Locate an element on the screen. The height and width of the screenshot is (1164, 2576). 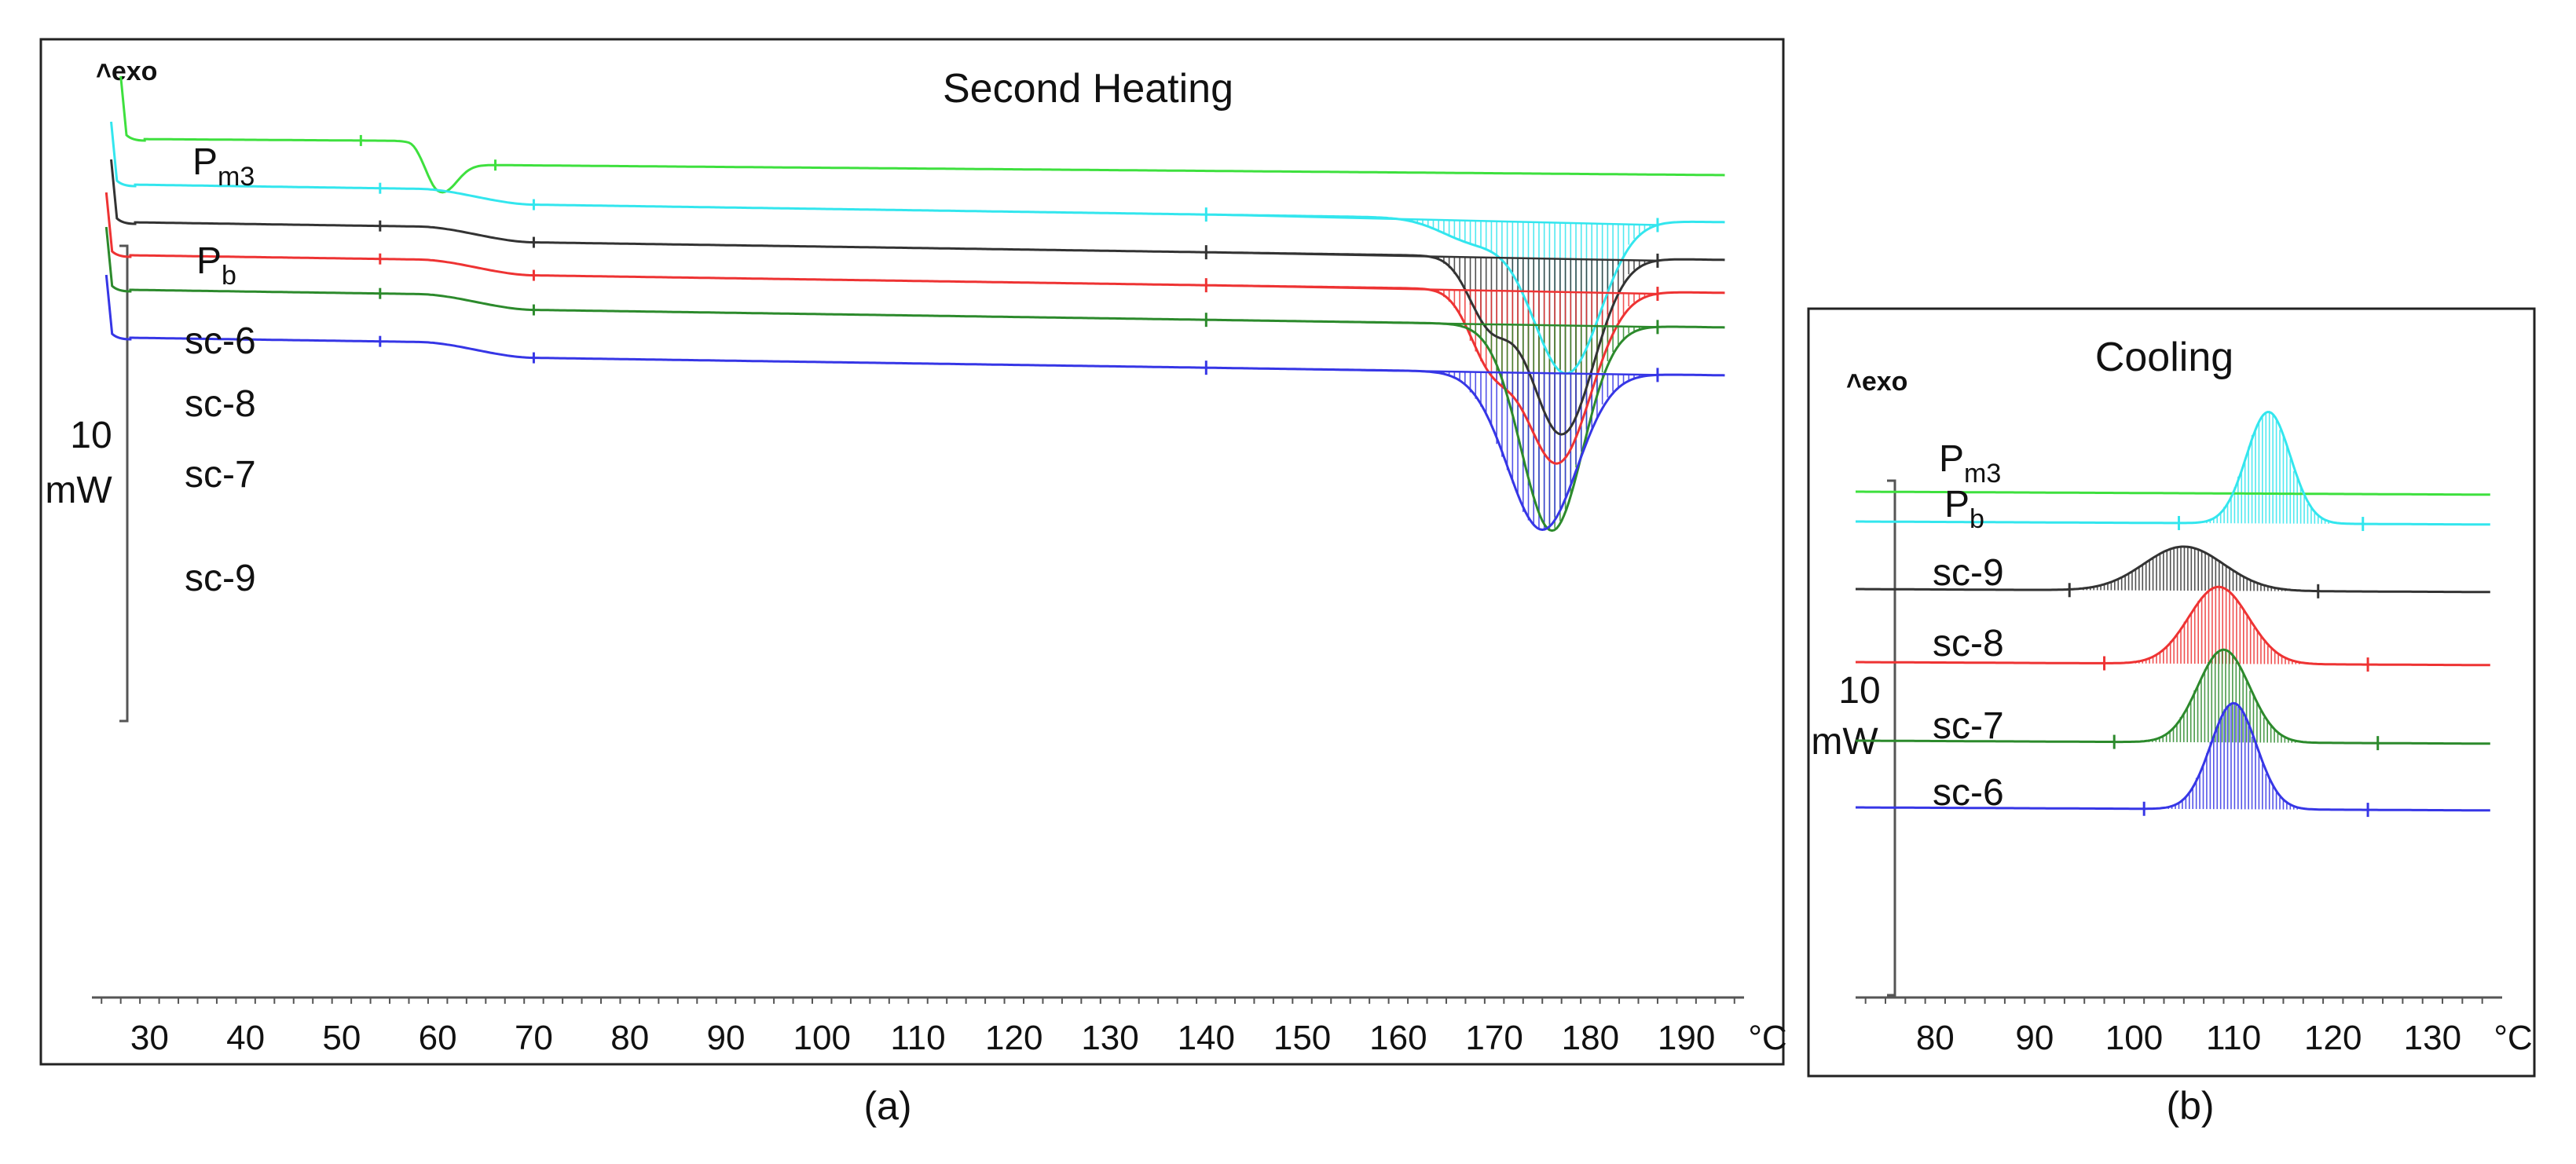
panel-a-tick-label: 180 is located at coordinates (1590, 1038).